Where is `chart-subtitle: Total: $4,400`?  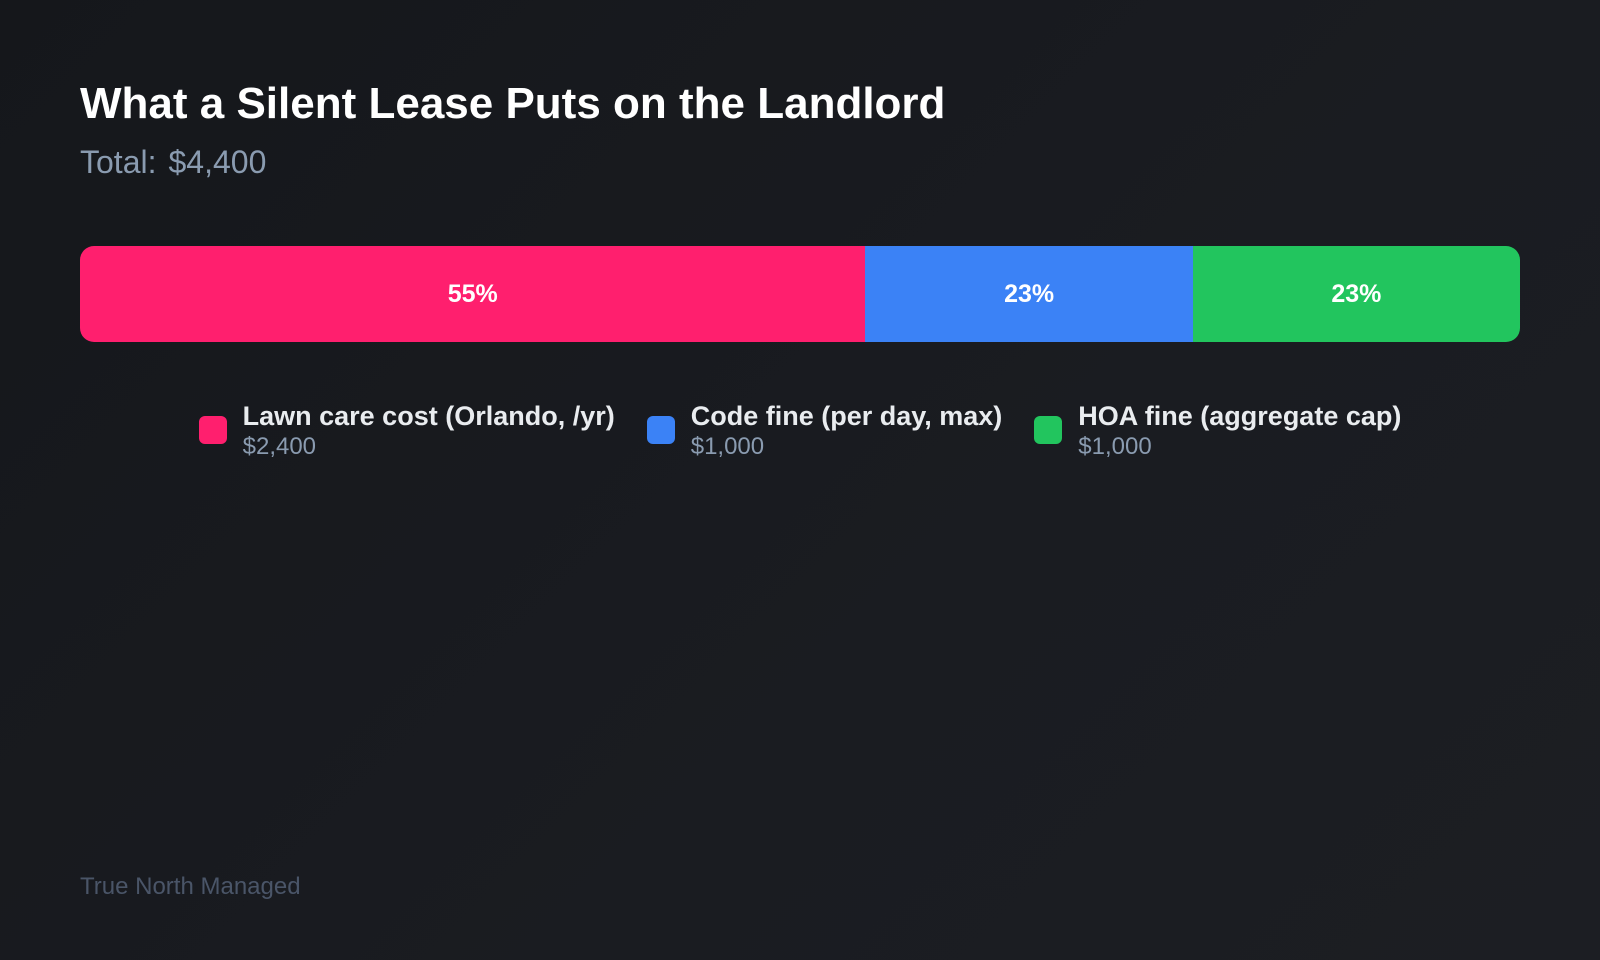 chart-subtitle: Total: $4,400 is located at coordinates (173, 162).